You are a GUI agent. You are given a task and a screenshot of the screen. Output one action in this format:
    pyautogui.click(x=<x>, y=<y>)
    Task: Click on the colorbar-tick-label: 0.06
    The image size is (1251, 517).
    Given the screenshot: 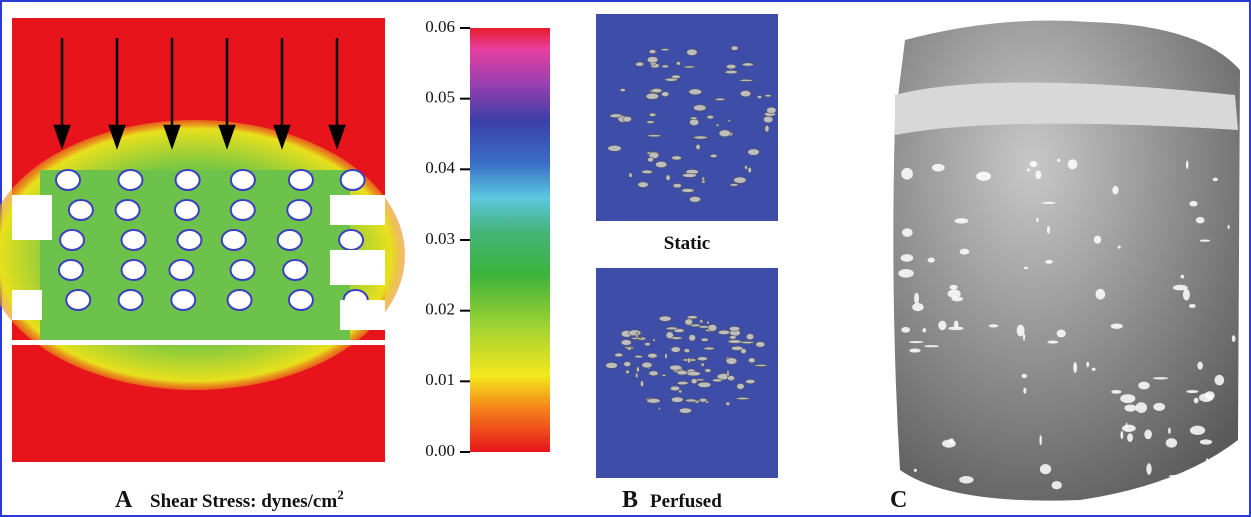 What is the action you would take?
    pyautogui.click(x=440, y=26)
    